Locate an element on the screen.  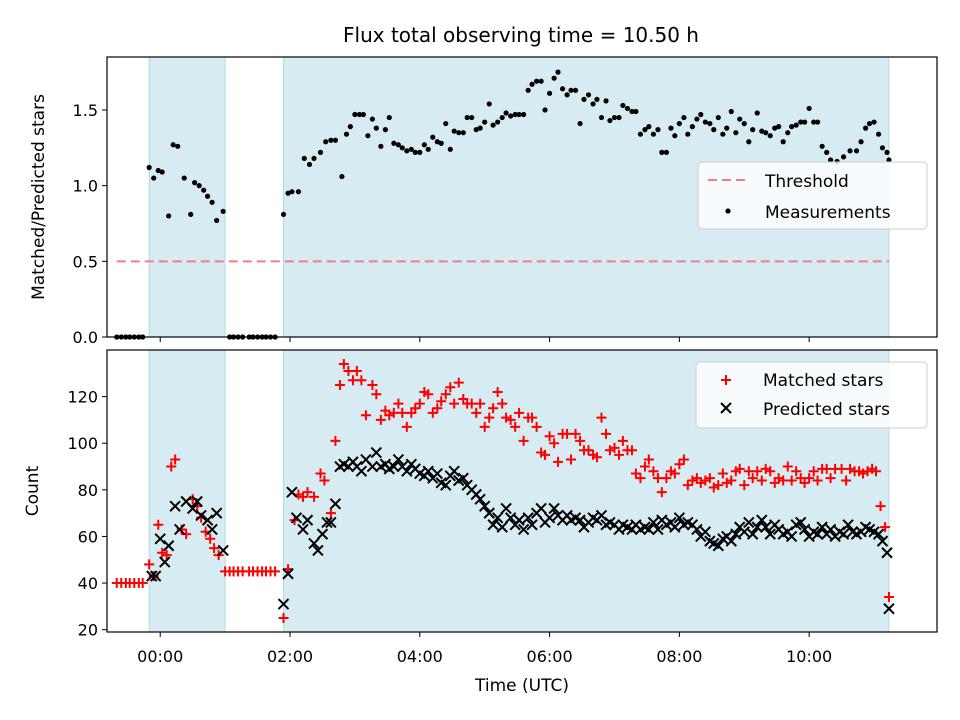
x-tick-label: 00:00 is located at coordinates (160, 656).